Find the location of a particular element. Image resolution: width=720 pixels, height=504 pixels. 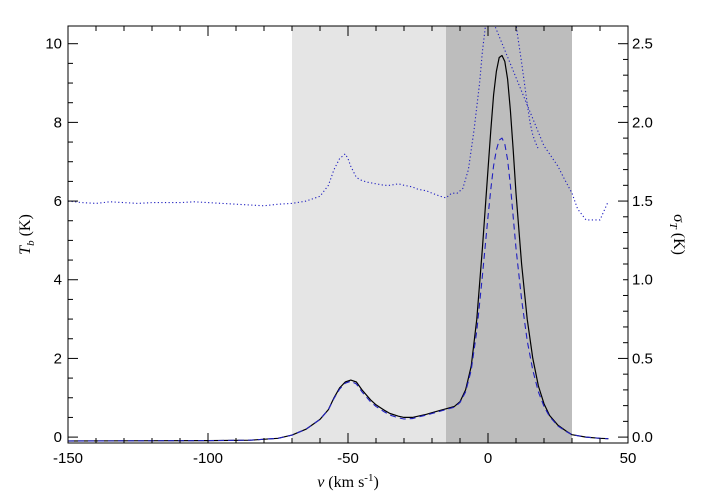

x-tick-label: 0 is located at coordinates (488, 458).